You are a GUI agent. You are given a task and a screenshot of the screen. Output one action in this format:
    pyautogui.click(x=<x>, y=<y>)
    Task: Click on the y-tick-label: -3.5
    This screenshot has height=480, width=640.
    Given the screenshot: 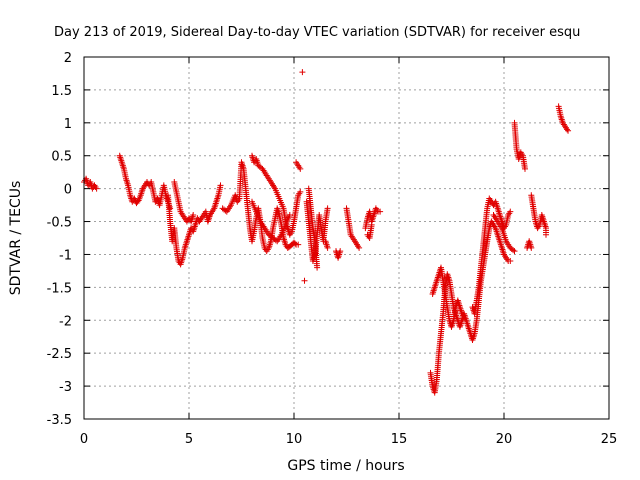 What is the action you would take?
    pyautogui.click(x=59, y=420)
    